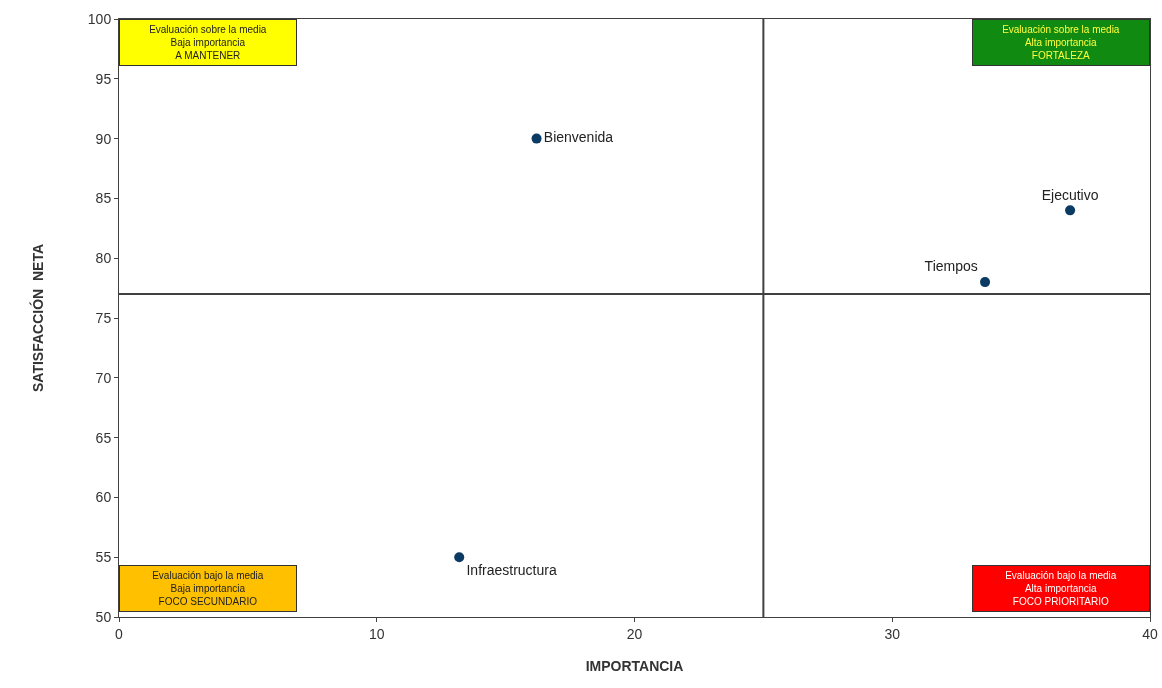  I want to click on x-tick-label: 20, so click(634, 633).